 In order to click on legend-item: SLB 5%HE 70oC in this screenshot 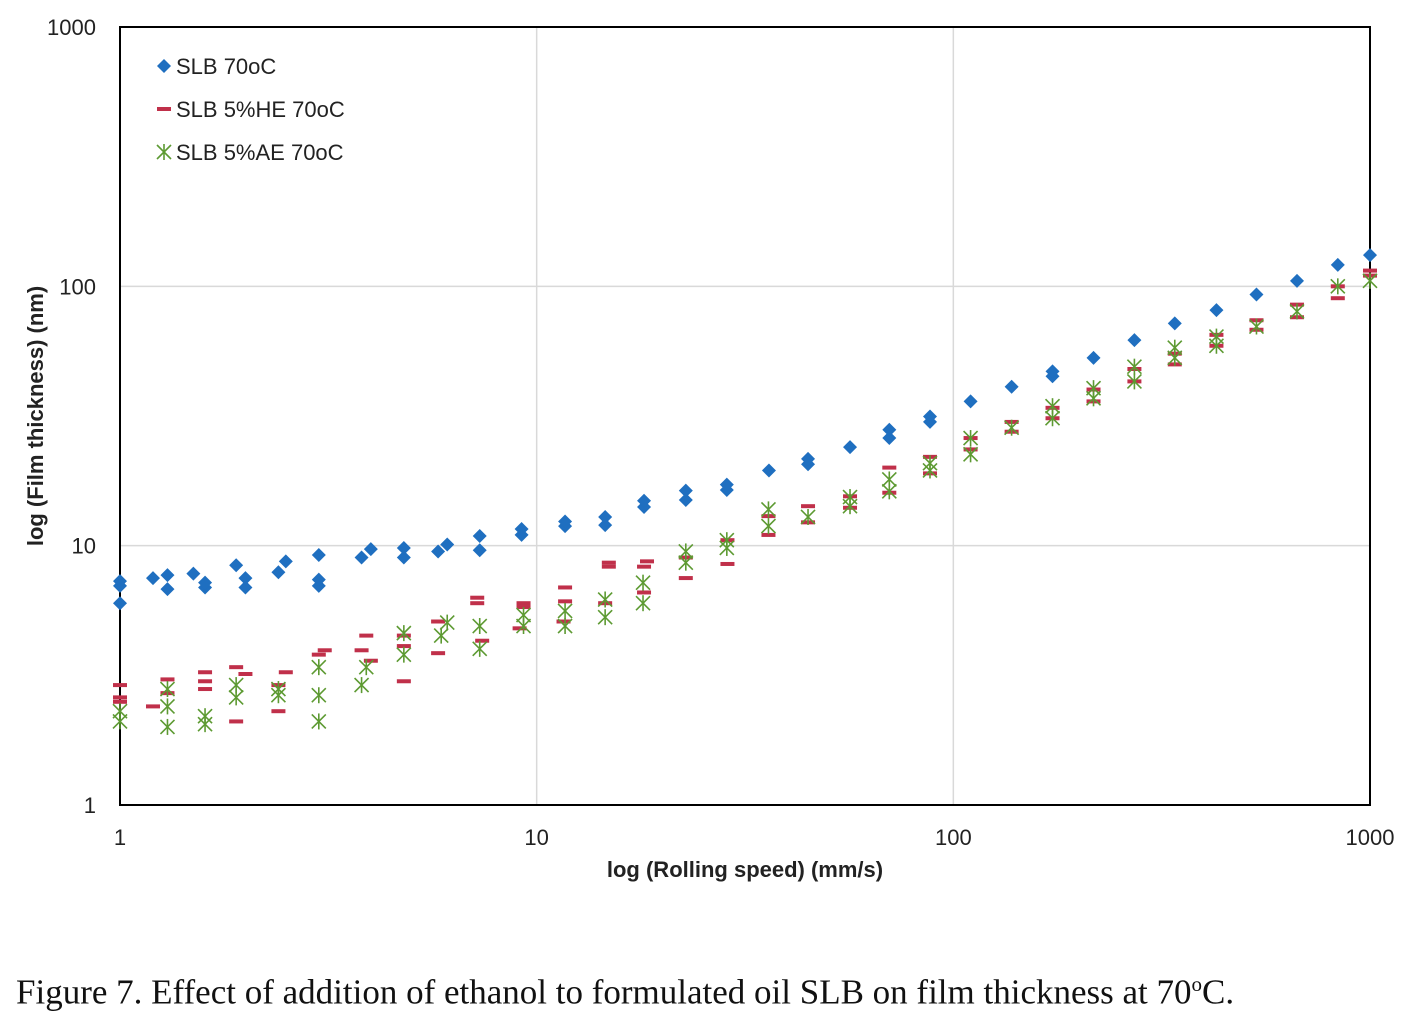, I will do `click(251, 109)`.